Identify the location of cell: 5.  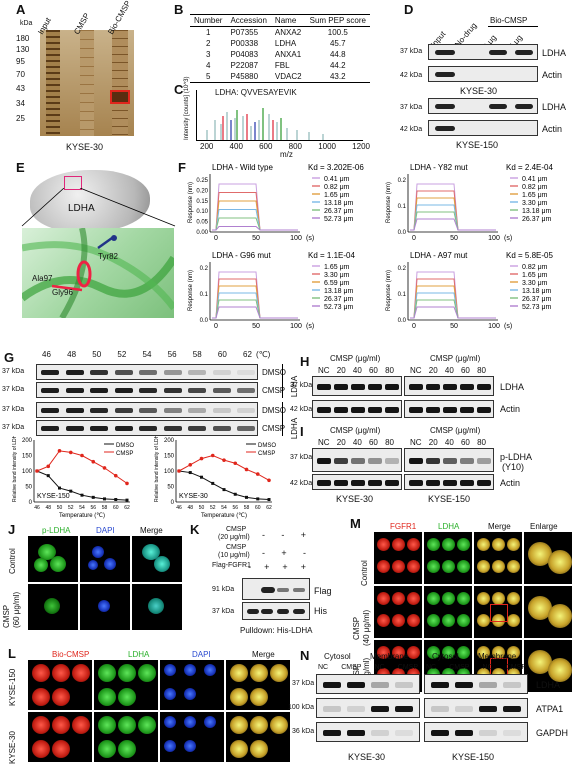
(208, 76).